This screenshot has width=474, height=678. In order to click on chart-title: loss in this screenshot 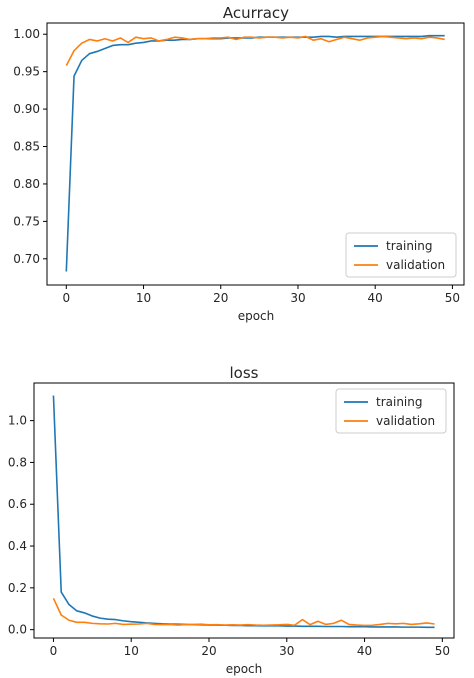, I will do `click(244, 373)`.